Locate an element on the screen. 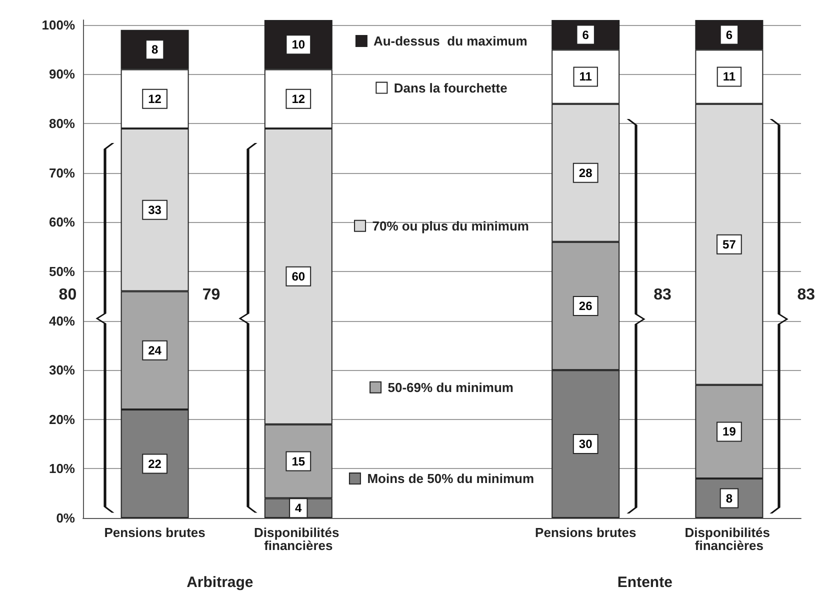  legend-label: 70% ou plus du minimum is located at coordinates (447, 226).